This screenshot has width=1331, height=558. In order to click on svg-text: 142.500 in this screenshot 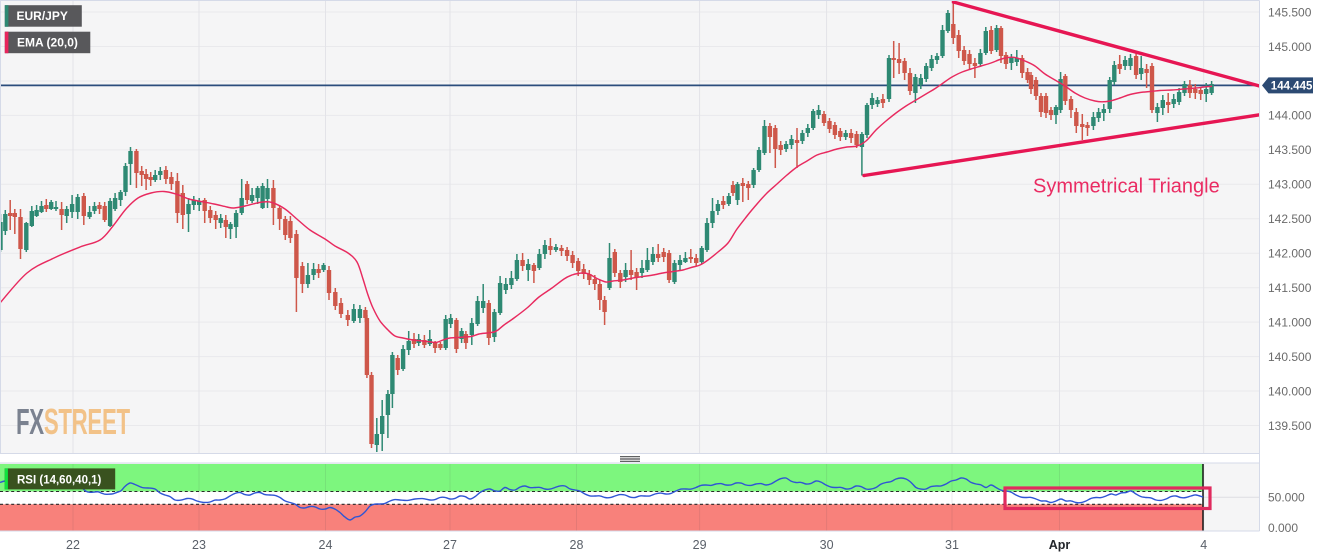, I will do `click(1290, 219)`.